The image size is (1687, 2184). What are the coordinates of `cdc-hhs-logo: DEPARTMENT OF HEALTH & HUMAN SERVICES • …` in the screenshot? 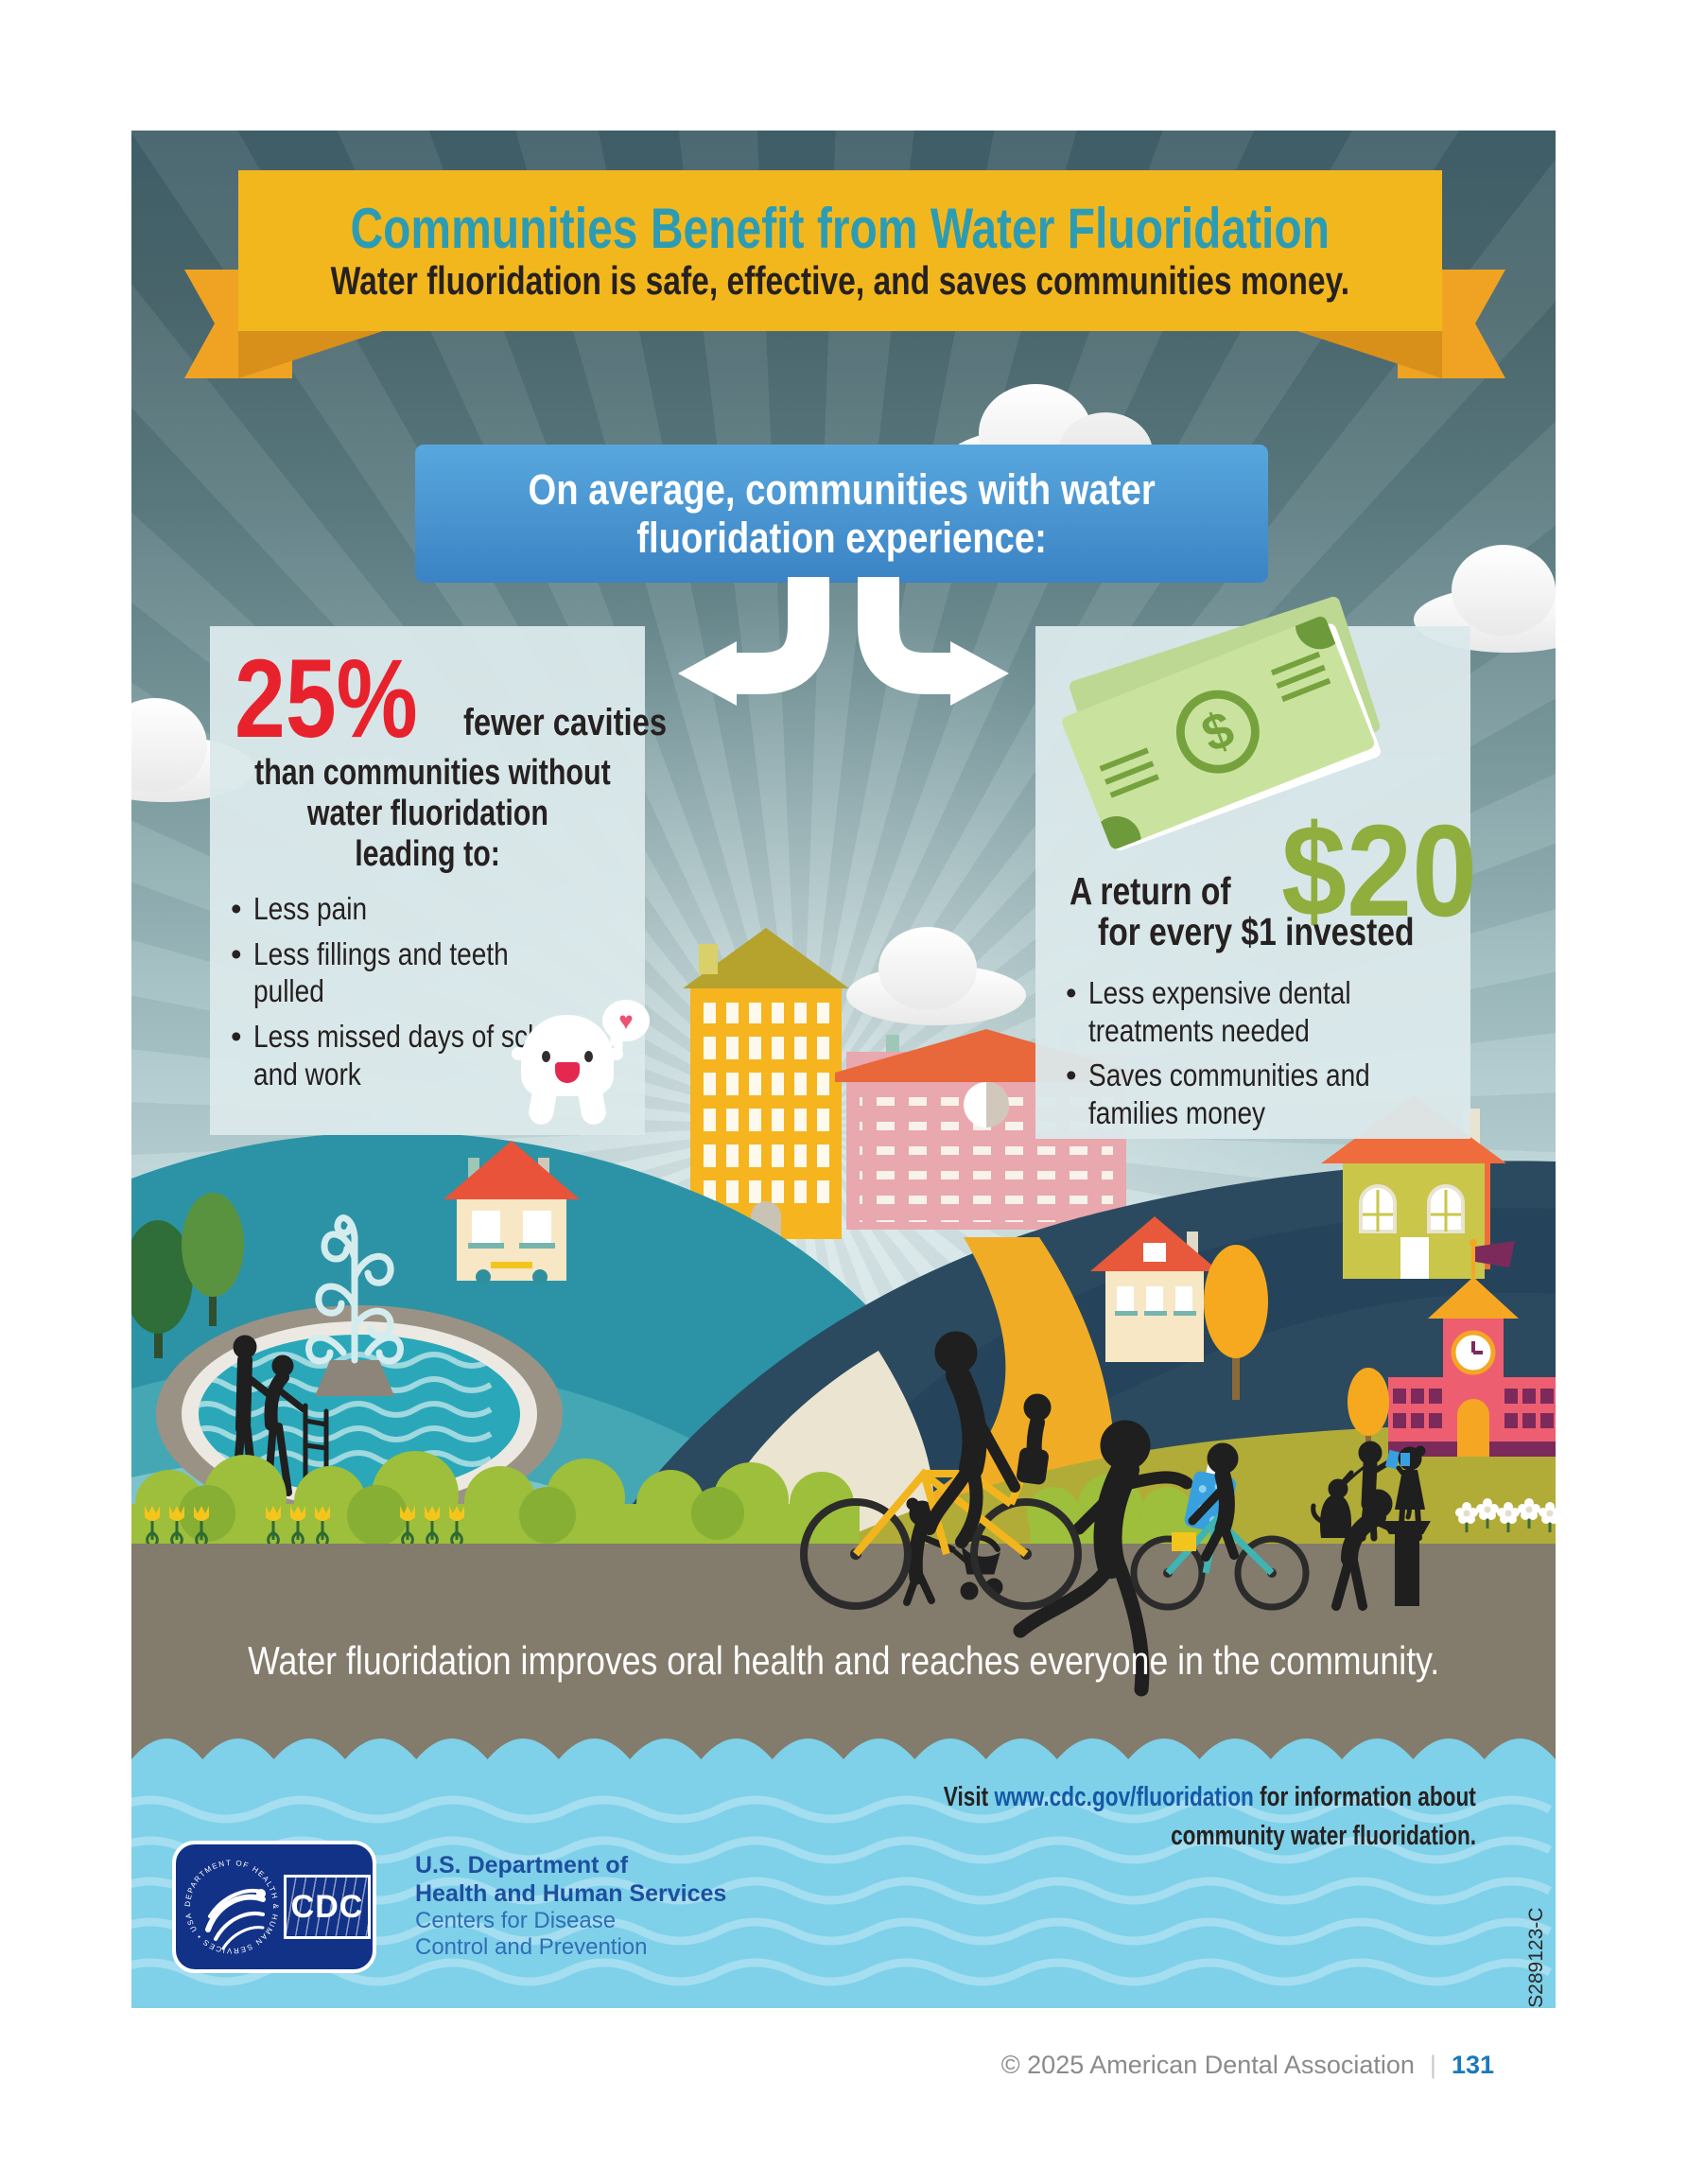 It's located at (274, 1907).